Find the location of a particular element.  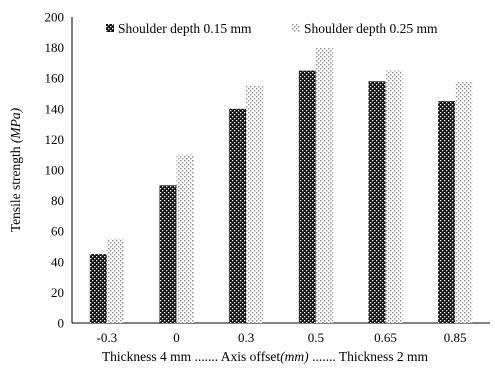

x-tick-label: 0.3 is located at coordinates (246, 337).